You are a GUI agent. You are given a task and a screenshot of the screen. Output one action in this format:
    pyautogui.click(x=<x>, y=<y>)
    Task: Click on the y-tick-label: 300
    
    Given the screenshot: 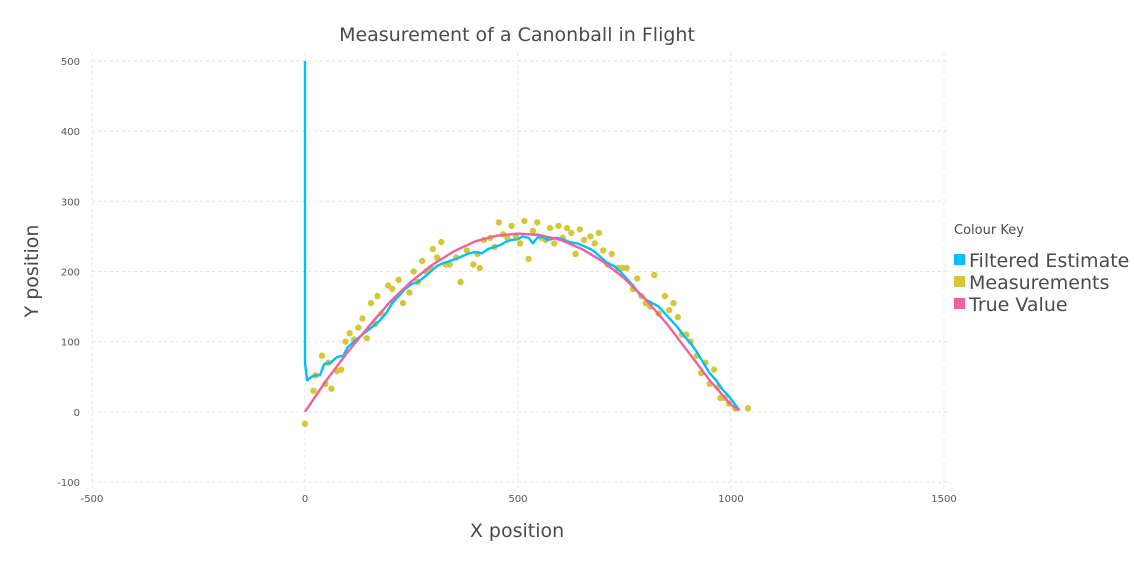 What is the action you would take?
    pyautogui.click(x=70, y=202)
    